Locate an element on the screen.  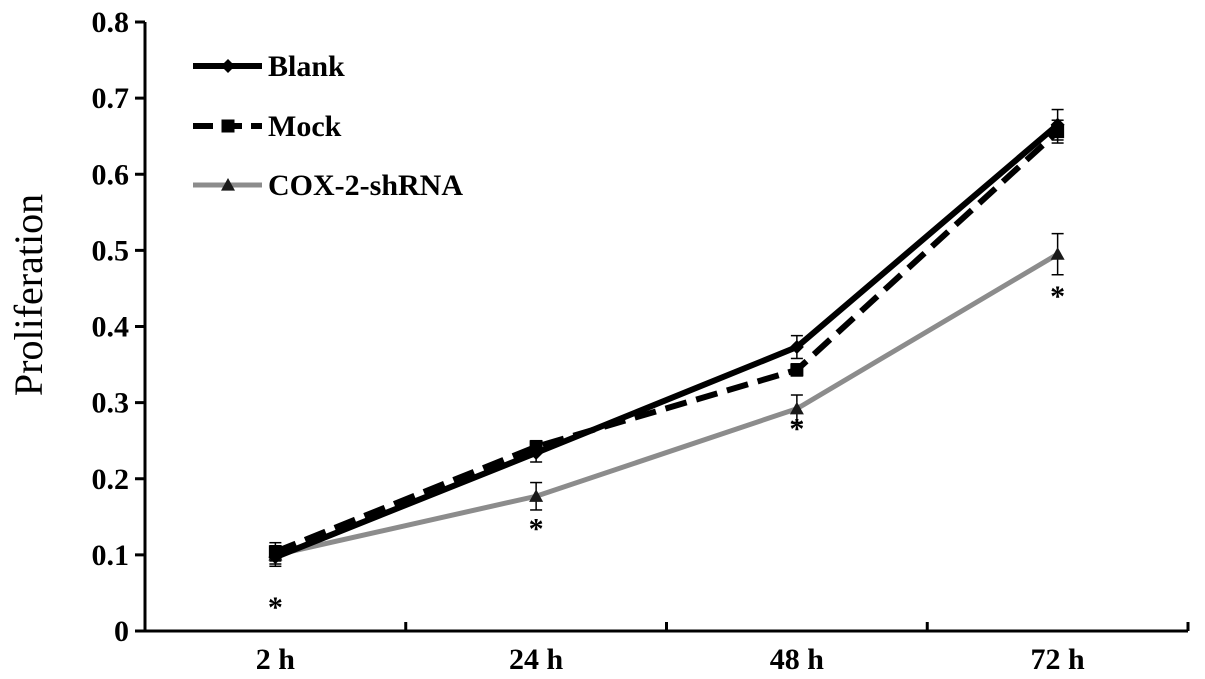
legend: Blank Mock COX-2-shRNA is located at coordinates (328, 126).